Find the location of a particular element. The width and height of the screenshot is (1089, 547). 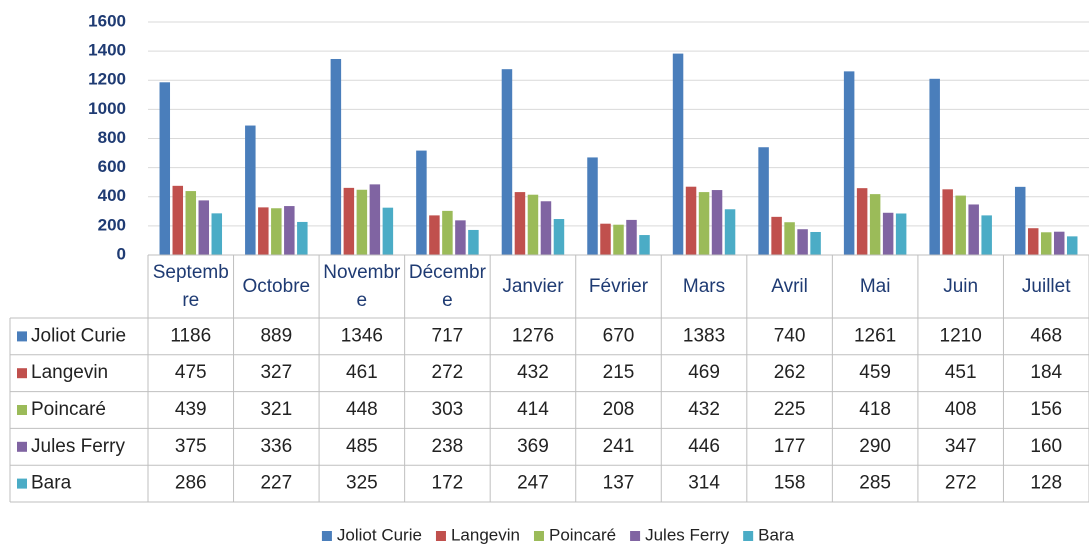

category-cell: Décembre is located at coordinates (447, 286).